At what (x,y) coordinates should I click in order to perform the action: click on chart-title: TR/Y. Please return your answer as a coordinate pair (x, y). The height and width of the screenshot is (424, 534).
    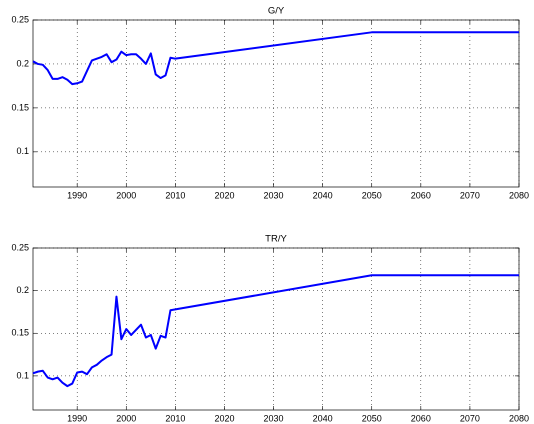
    Looking at the image, I should click on (276, 239).